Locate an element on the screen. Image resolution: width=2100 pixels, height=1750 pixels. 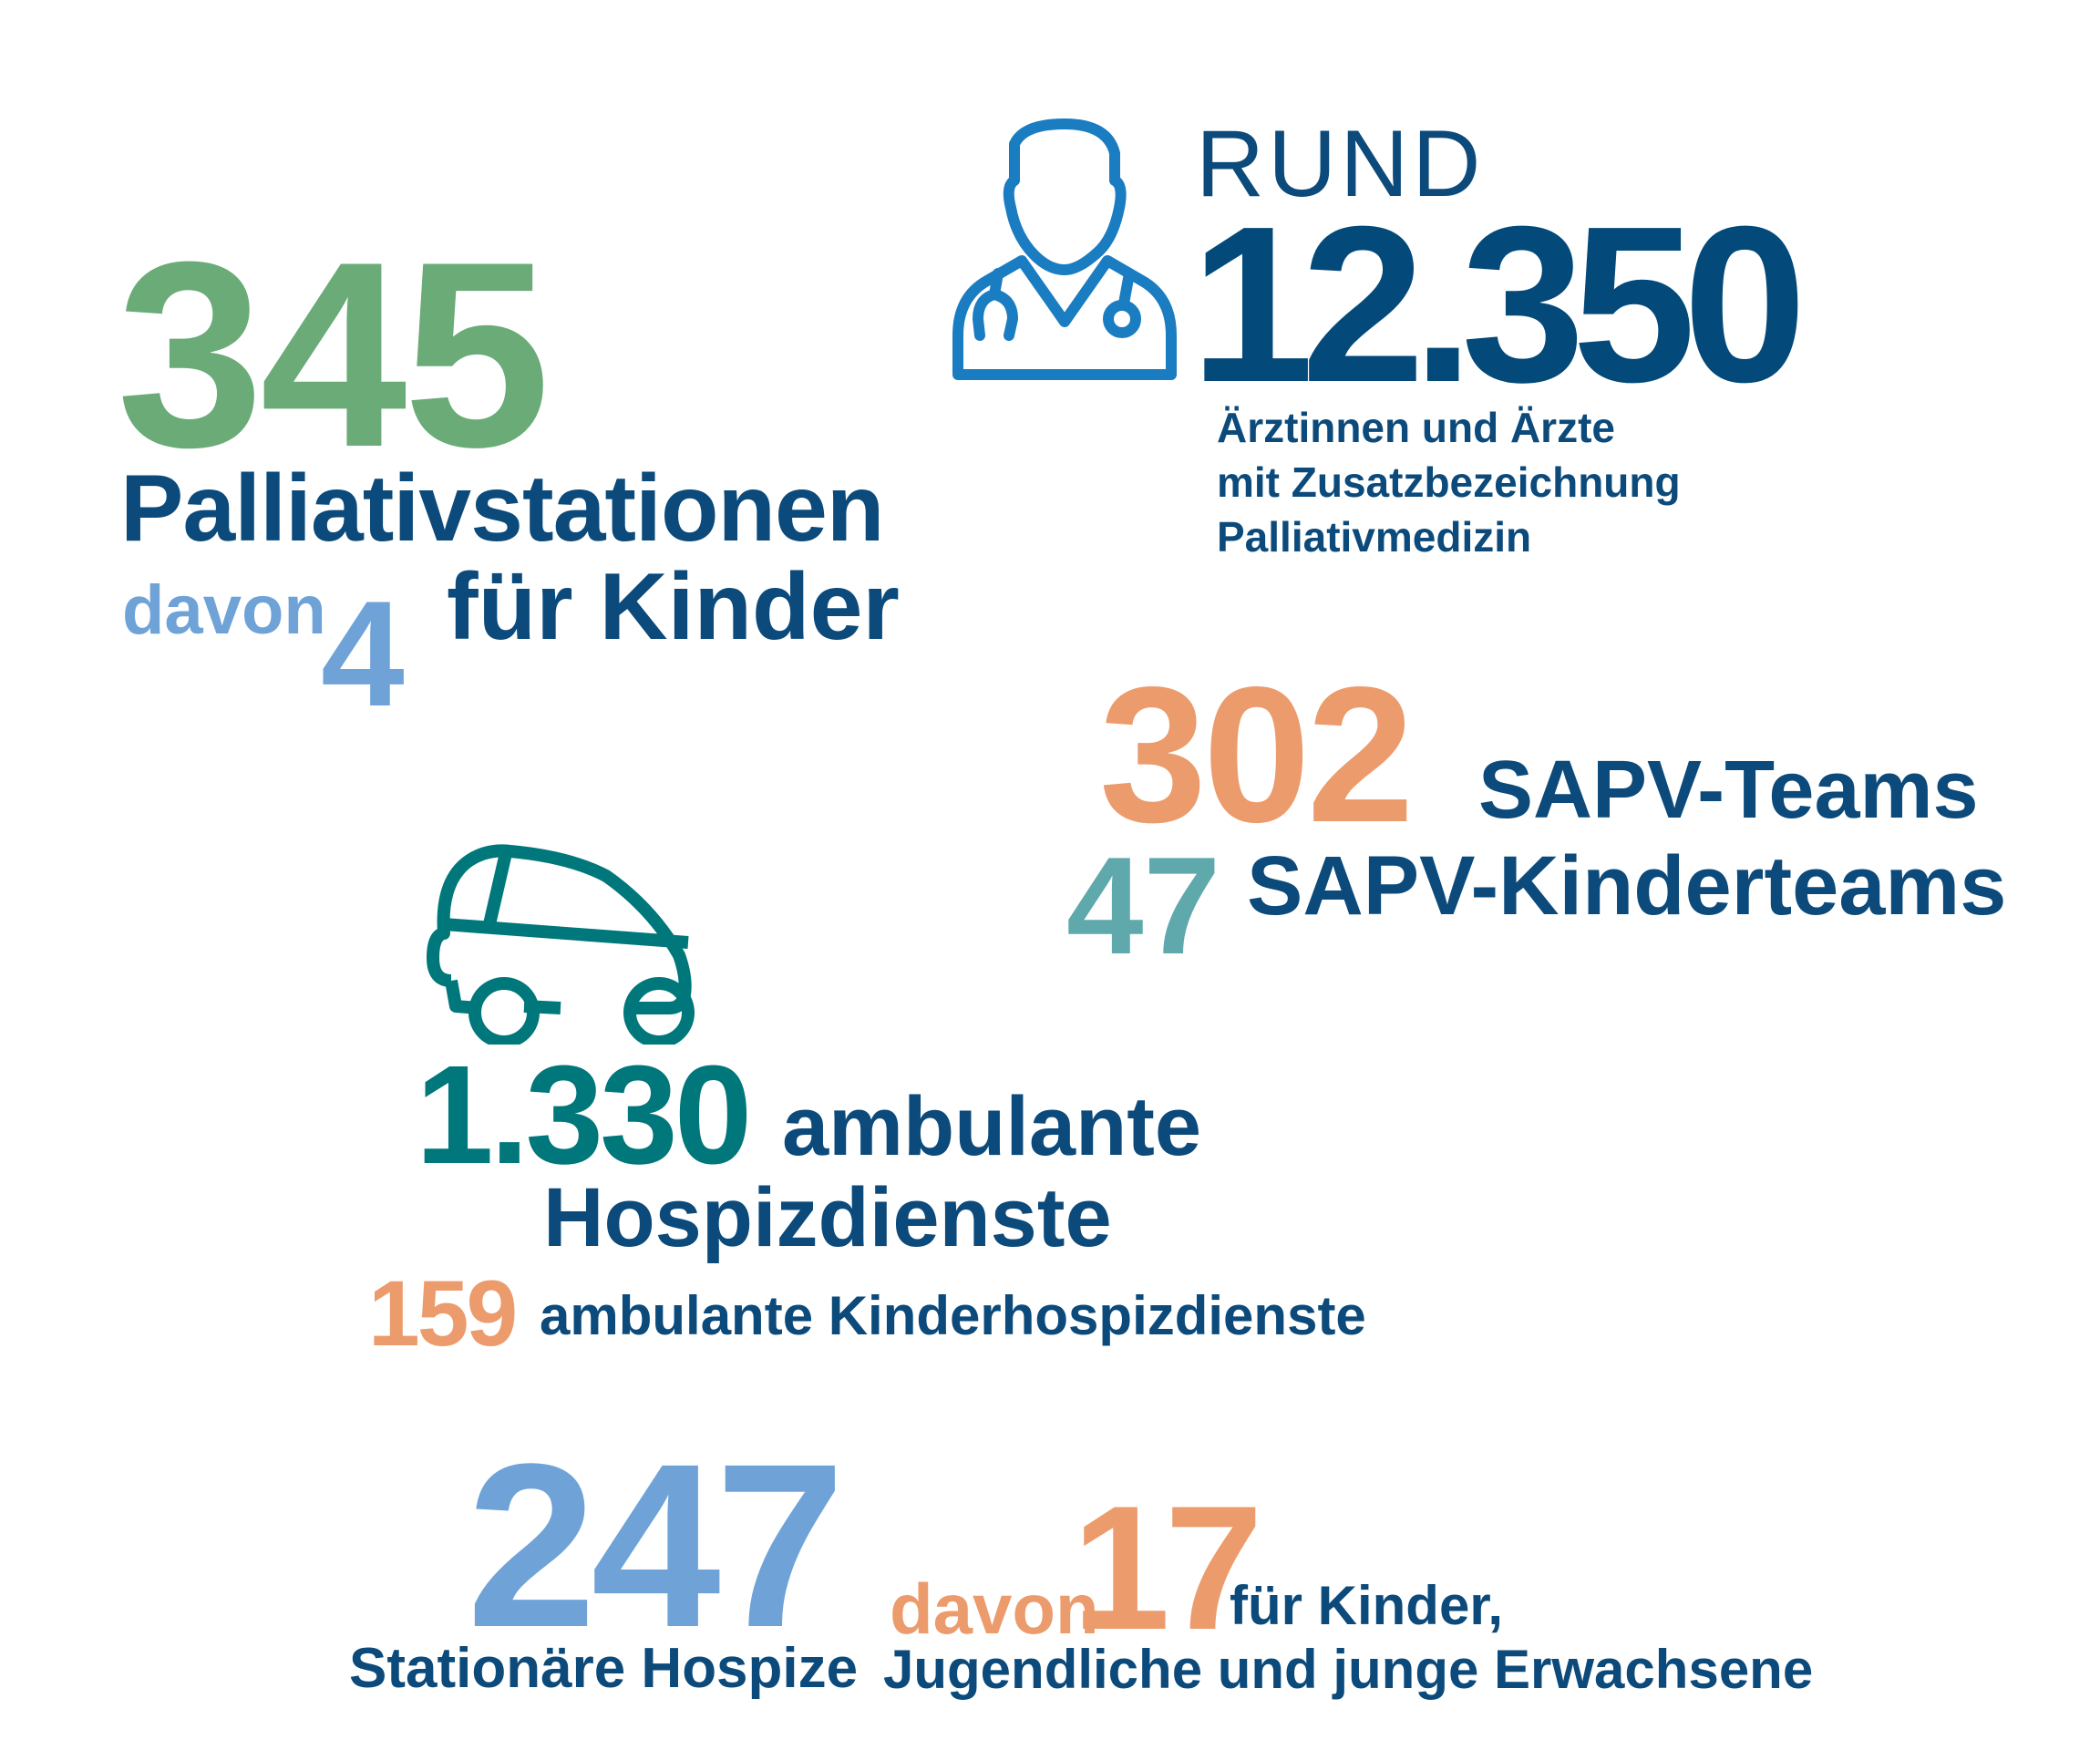
car-icon is located at coordinates (561, 945).